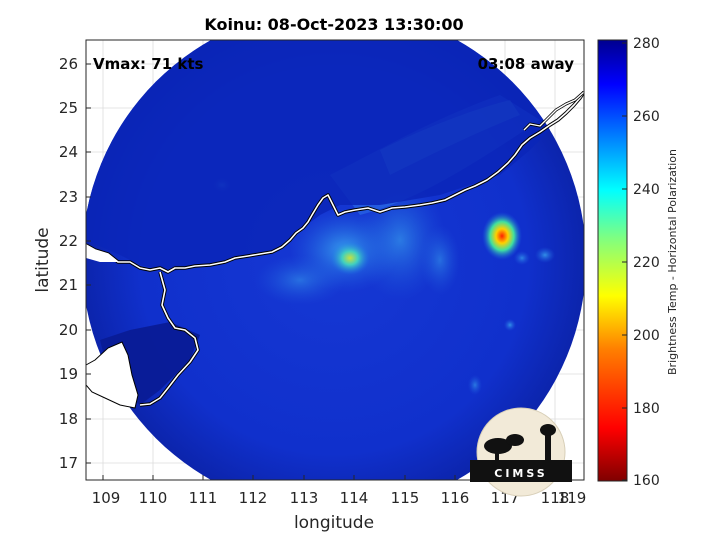 The height and width of the screenshot is (540, 720). What do you see at coordinates (148, 64) in the screenshot?
I see `vmax-annotation: Vmax: 71 kts` at bounding box center [148, 64].